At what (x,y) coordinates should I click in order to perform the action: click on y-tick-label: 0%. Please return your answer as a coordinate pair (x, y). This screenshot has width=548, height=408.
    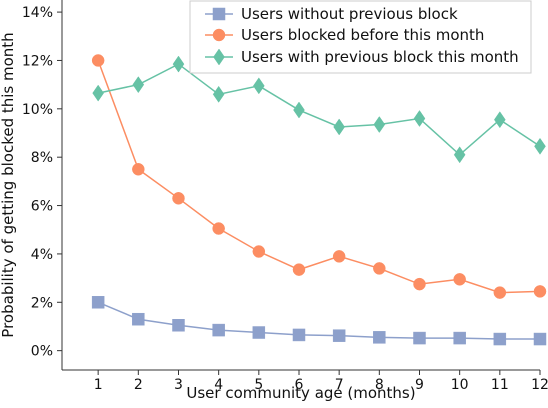
    Looking at the image, I should click on (42, 352).